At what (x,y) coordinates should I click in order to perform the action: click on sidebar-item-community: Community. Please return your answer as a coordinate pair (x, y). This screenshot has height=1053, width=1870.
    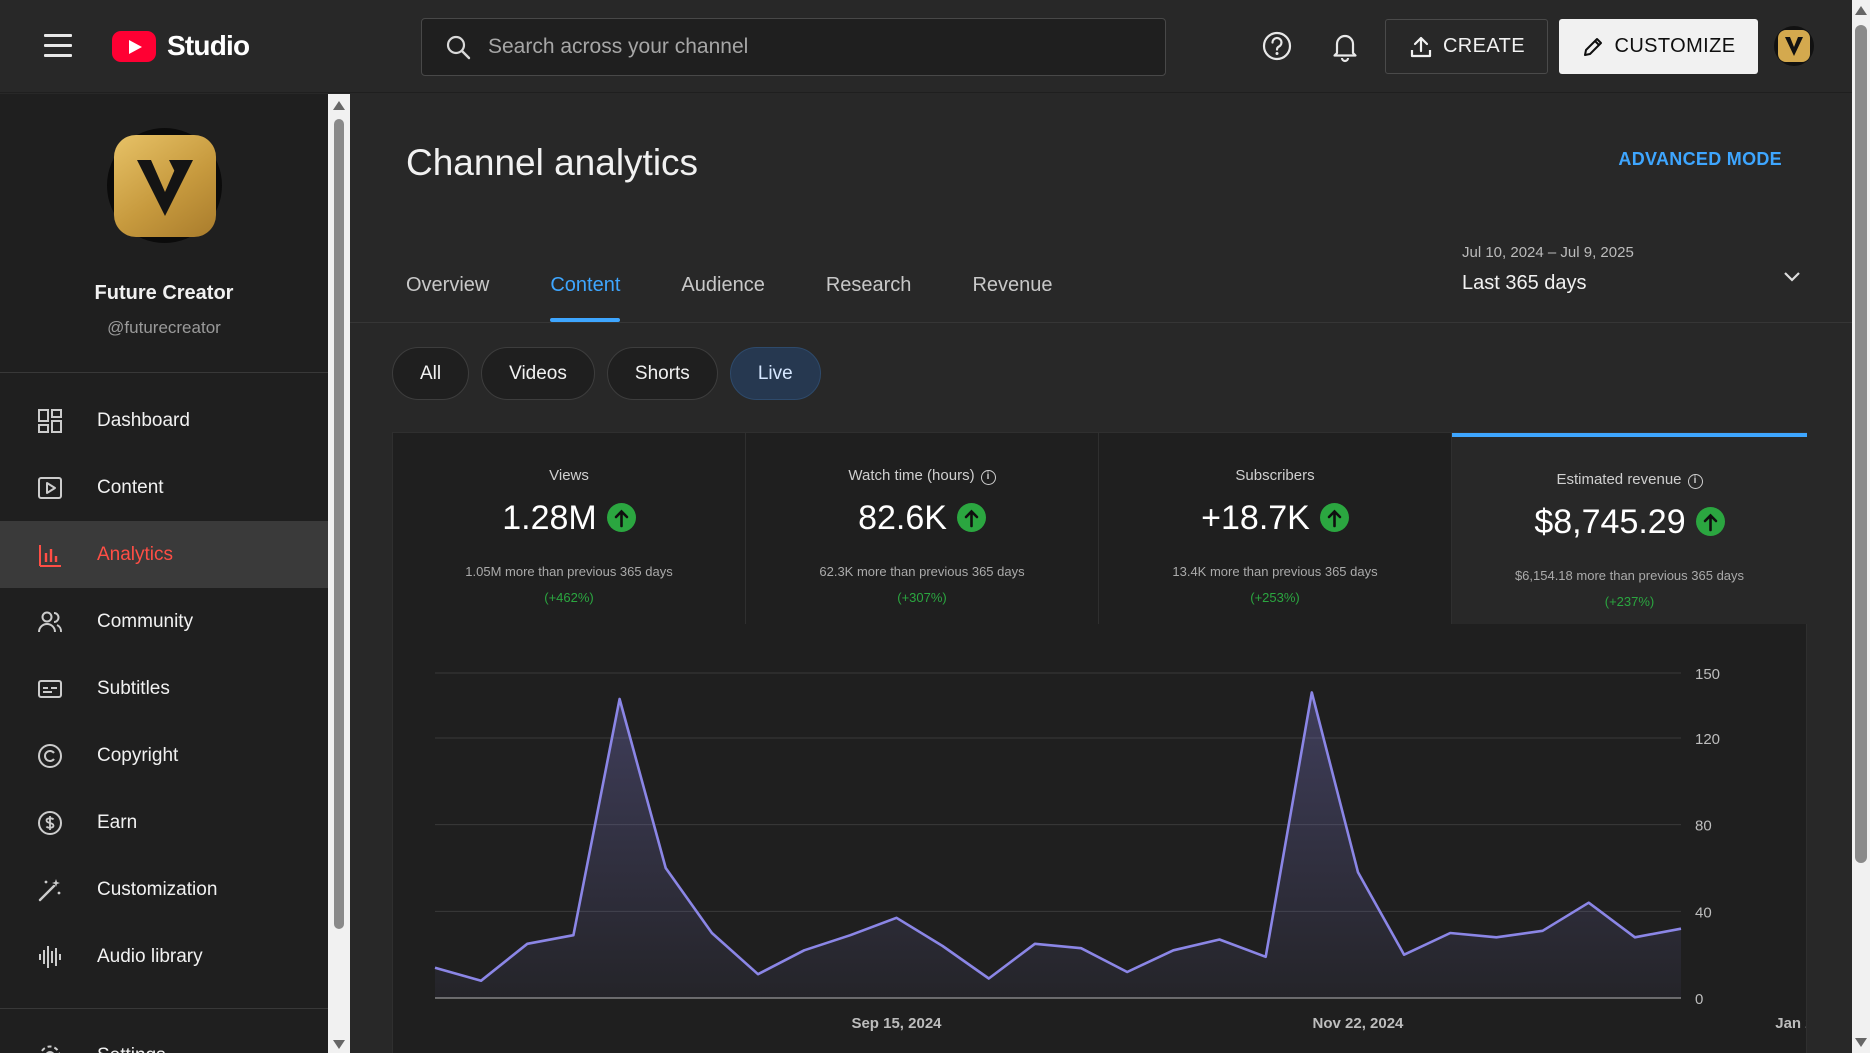
    Looking at the image, I should click on (164, 621).